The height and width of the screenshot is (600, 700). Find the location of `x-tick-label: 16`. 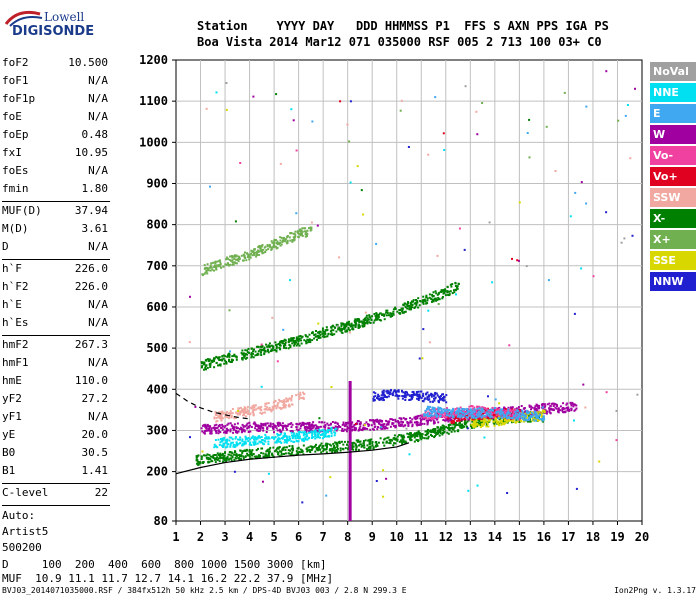

x-tick-label: 16 is located at coordinates (544, 537).